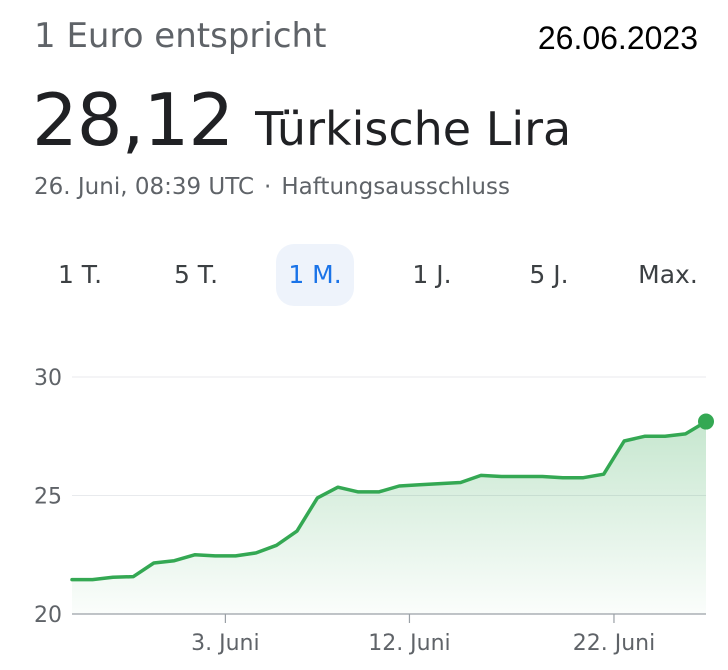 The image size is (728, 670). I want to click on current-value-dot, so click(706, 421).